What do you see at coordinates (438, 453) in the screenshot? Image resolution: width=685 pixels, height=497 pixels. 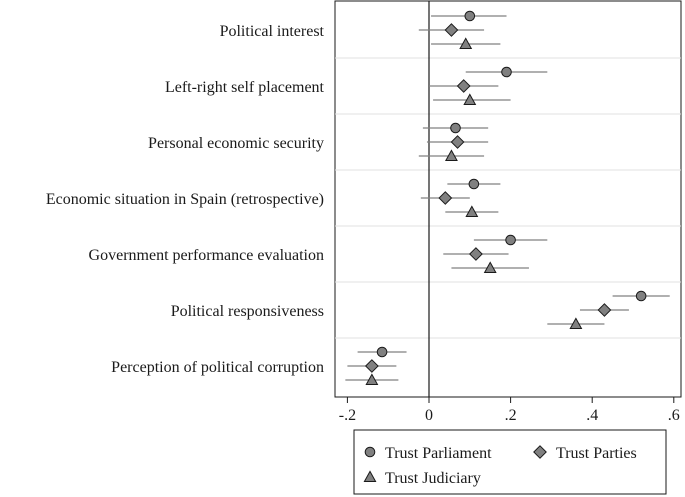 I see `legend-label-trust-parliament: Trust Parliament` at bounding box center [438, 453].